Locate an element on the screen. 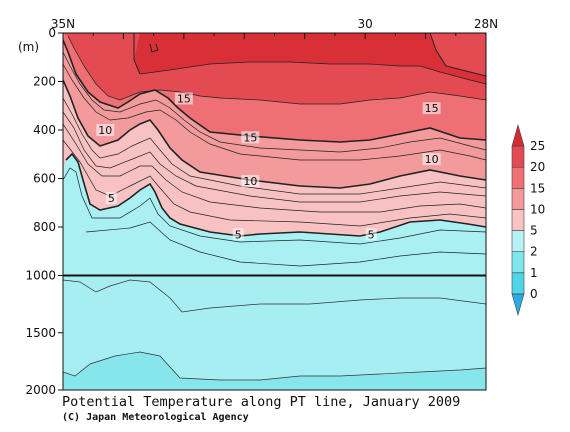  y-unit-label: (m) is located at coordinates (28, 47).